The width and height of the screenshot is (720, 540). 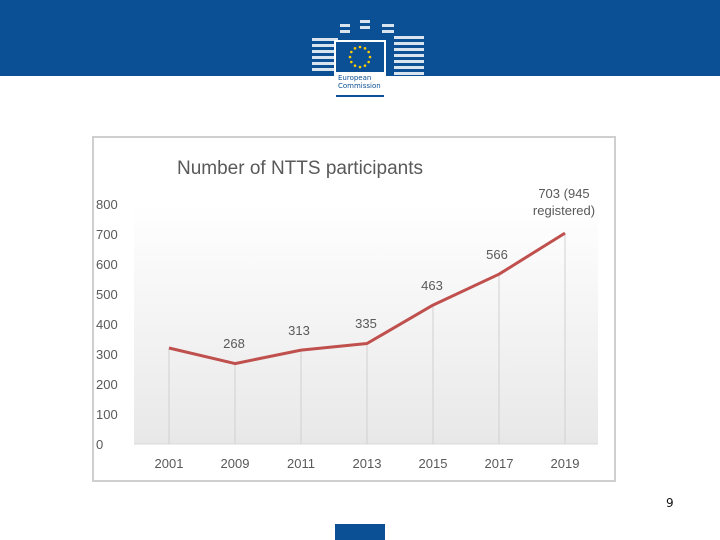 What do you see at coordinates (107, 324) in the screenshot?
I see `y-tick-label: 400` at bounding box center [107, 324].